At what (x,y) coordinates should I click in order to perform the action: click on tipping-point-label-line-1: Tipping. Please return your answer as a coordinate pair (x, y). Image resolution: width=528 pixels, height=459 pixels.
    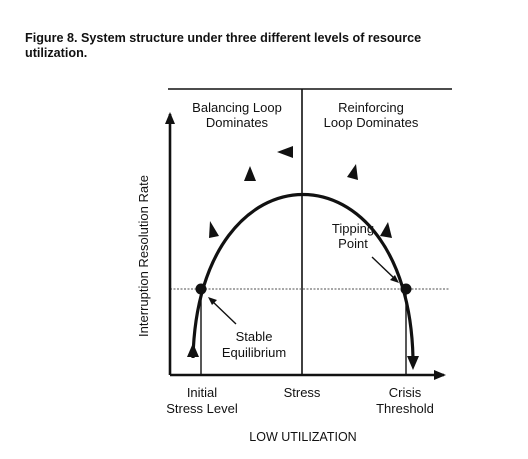
    Looking at the image, I should click on (353, 228).